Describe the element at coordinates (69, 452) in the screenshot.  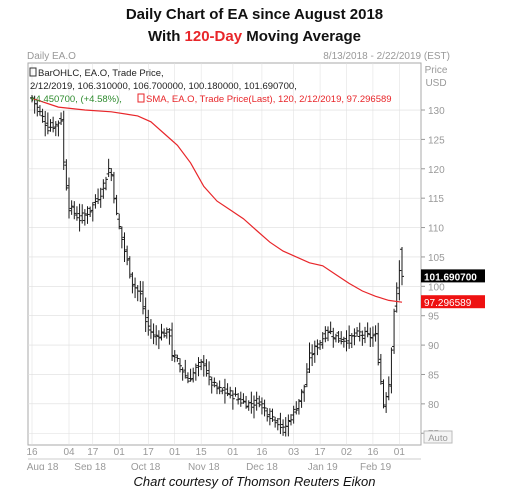
I see `x-day-label: 04` at that location.